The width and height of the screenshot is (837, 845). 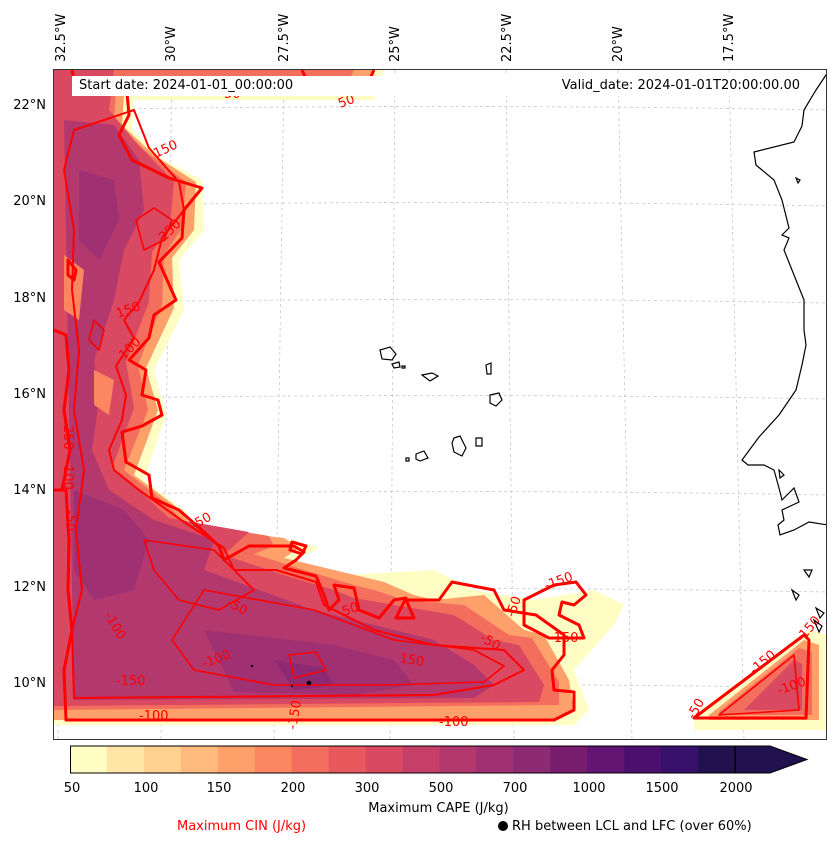 I want to click on rh-legend: RH between LCL and LFC (over 60%), so click(x=625, y=826).